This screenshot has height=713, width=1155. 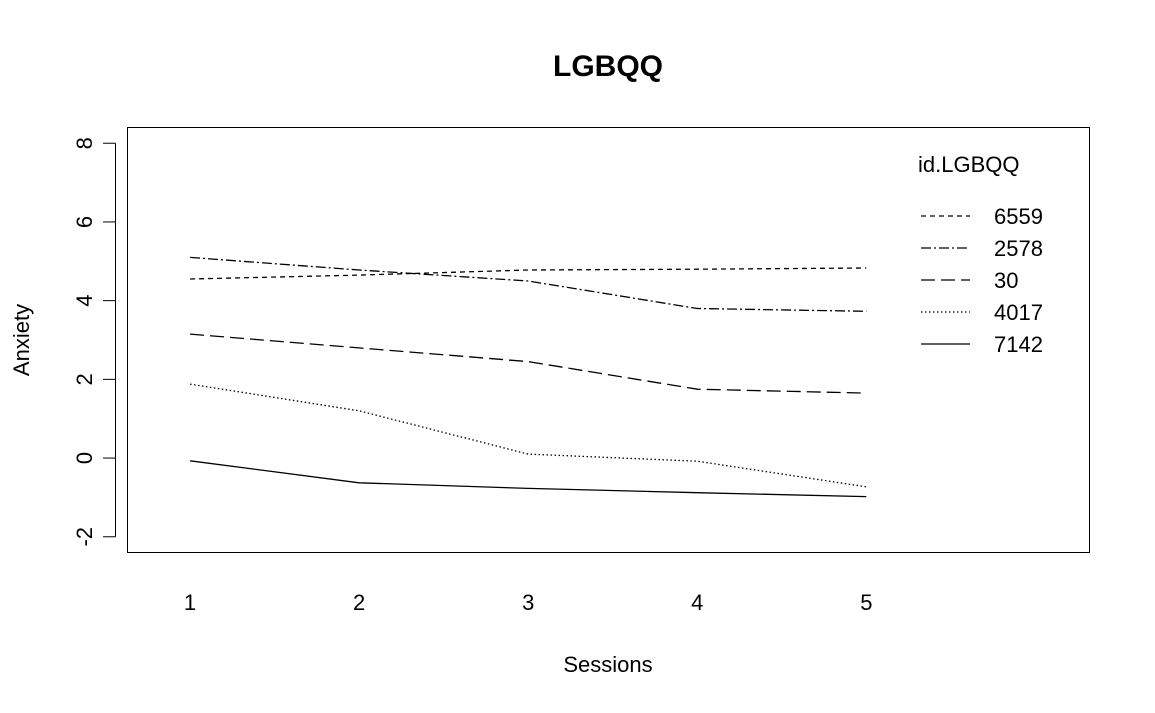 I want to click on y-tick-label: 2, so click(x=84, y=379).